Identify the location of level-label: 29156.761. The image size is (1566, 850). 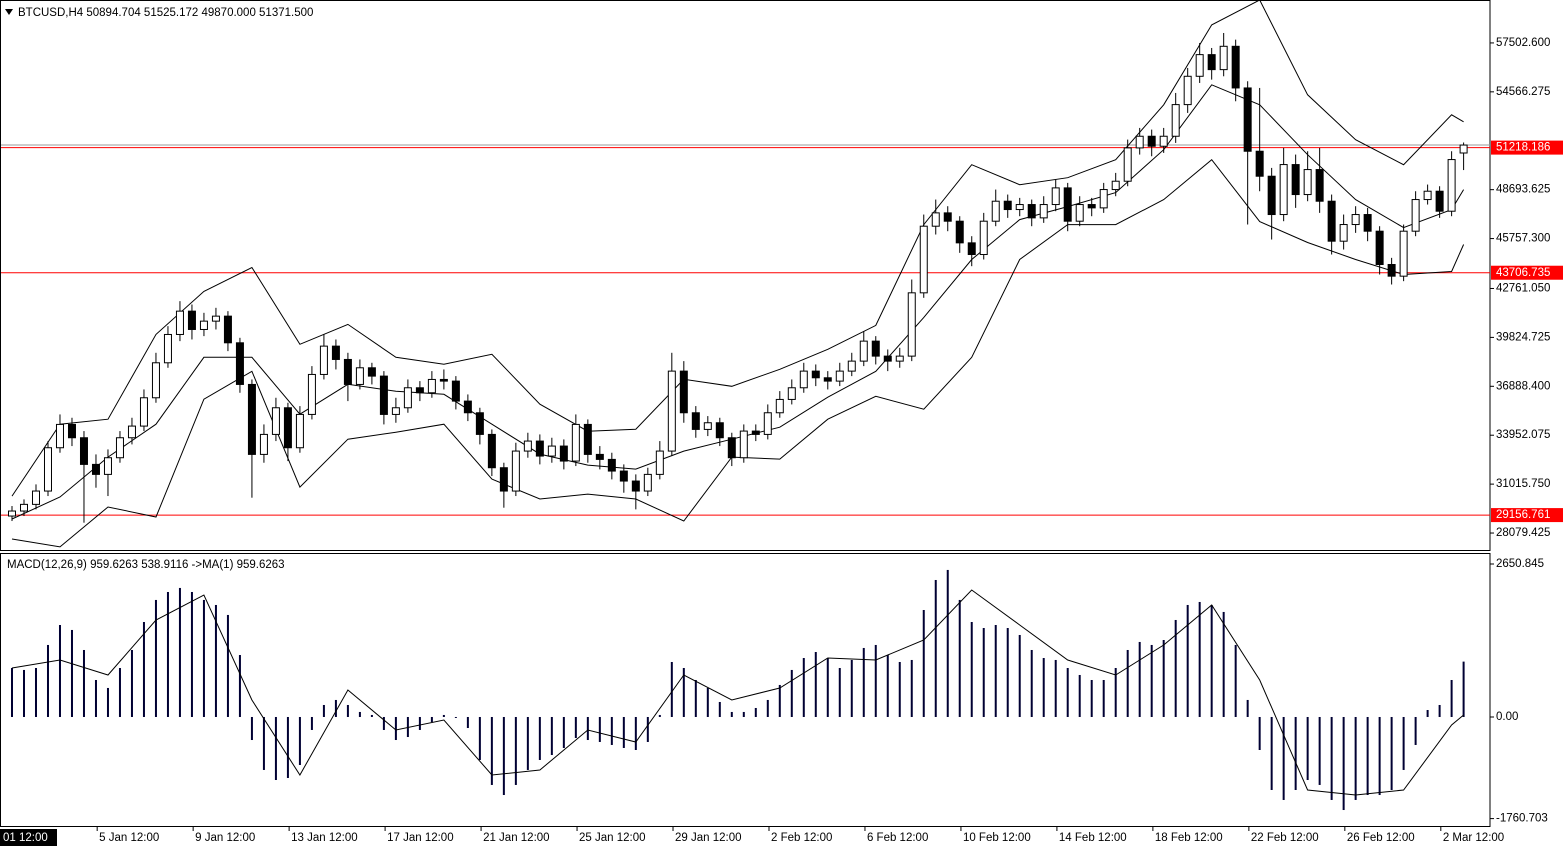
(1523, 515).